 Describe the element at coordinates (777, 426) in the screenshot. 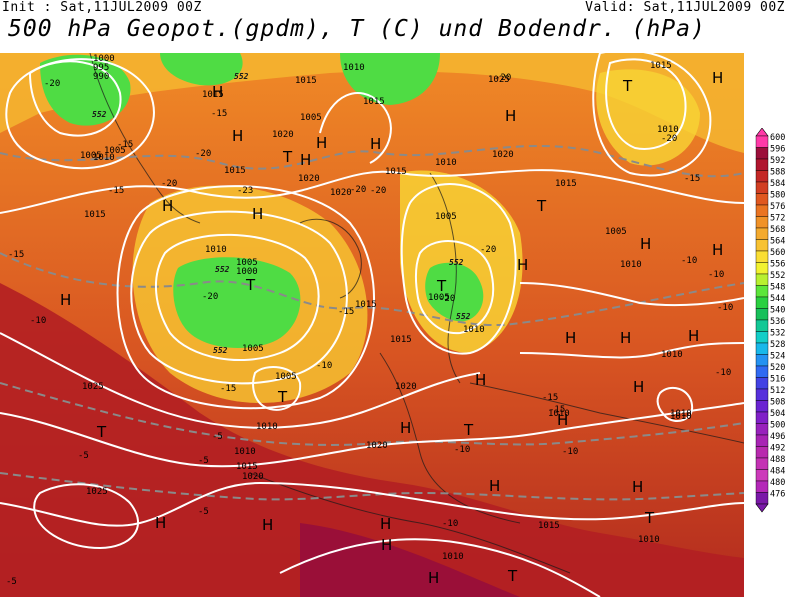

I see `legend-label: 500` at that location.